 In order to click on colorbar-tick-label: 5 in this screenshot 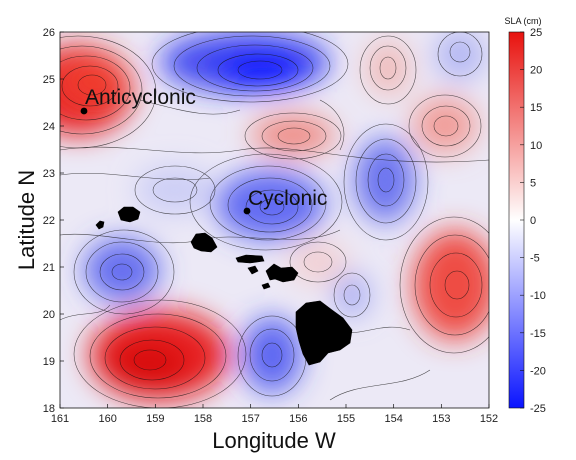, I will do `click(533, 183)`.